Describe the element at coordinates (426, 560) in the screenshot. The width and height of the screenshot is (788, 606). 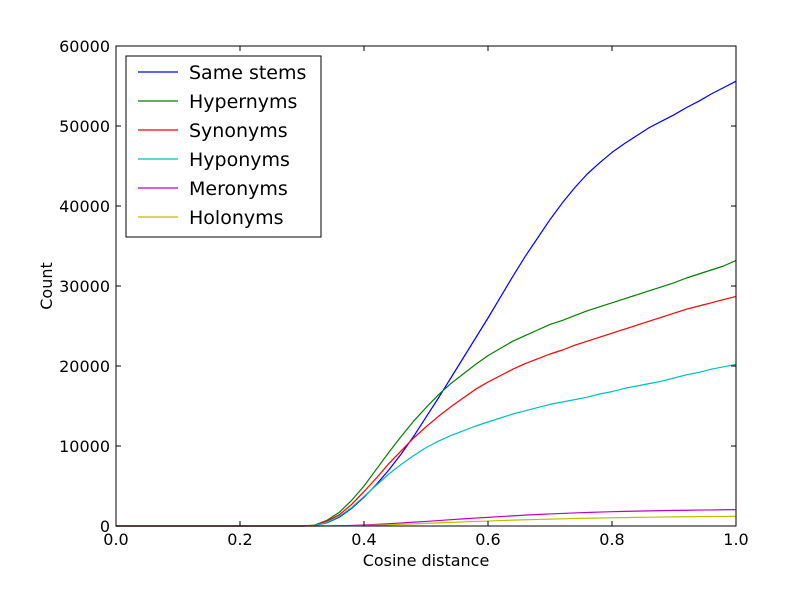
I see `x-axis-label: Cosine distance` at that location.